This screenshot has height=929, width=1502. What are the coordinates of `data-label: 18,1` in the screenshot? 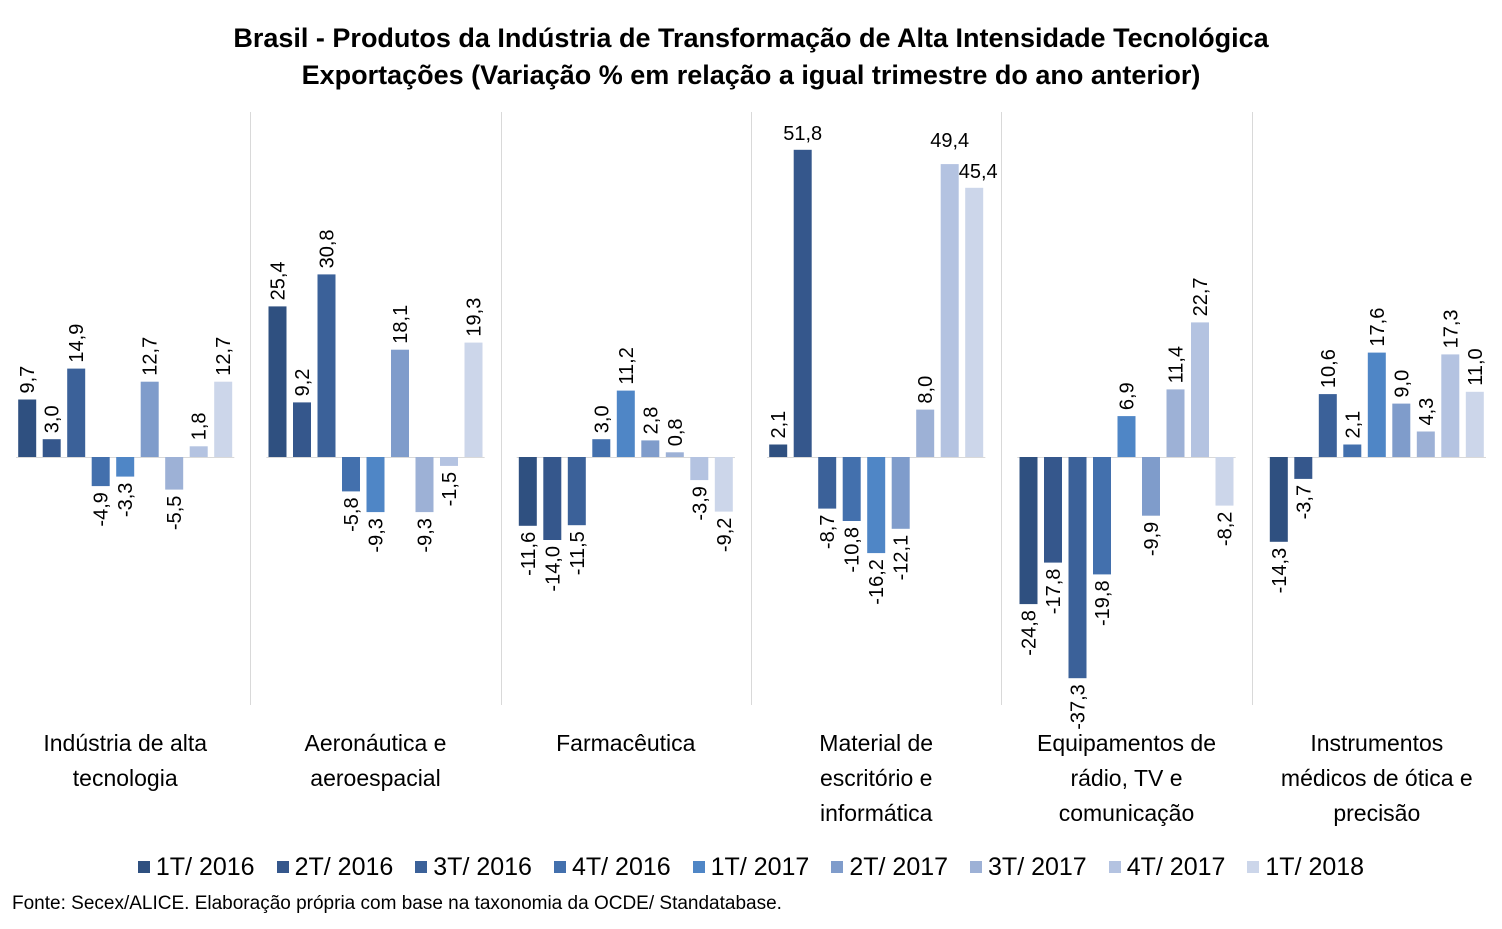 It's located at (401, 324).